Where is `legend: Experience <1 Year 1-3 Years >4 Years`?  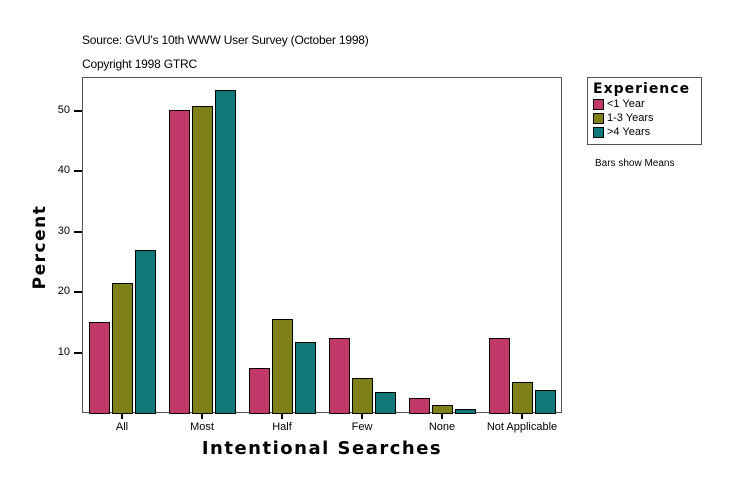 legend: Experience <1 Year 1-3 Years >4 Years is located at coordinates (644, 111).